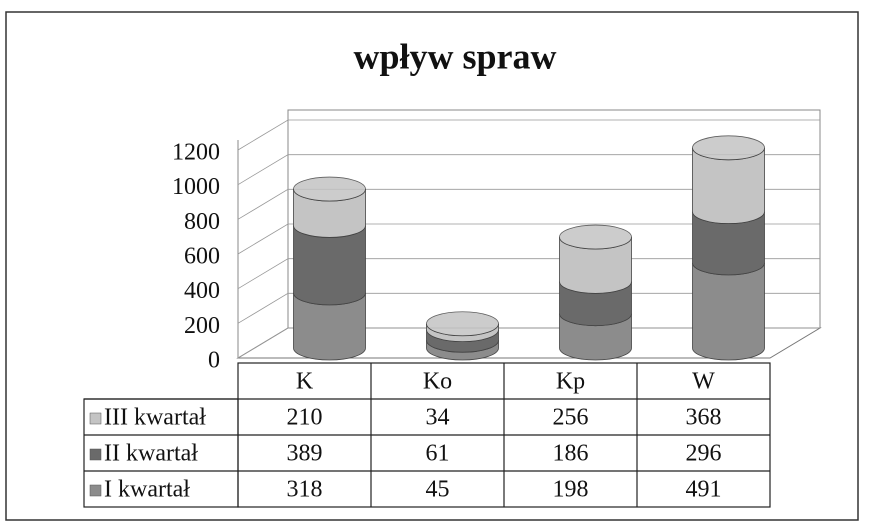 The image size is (870, 526). Describe the element at coordinates (305, 490) in the screenshot. I see `table-value: 318` at that location.